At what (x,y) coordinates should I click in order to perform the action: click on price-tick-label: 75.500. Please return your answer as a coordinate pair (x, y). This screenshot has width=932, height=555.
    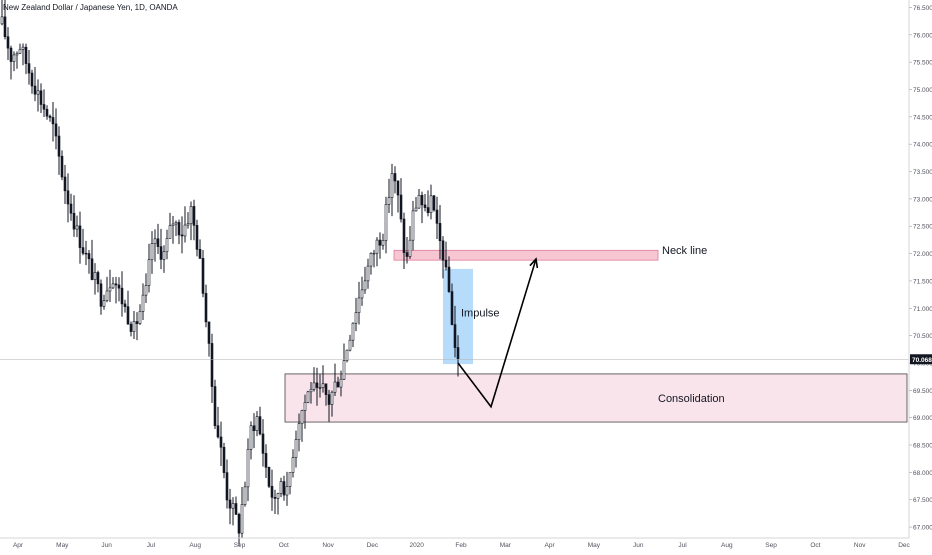
    Looking at the image, I should click on (922, 63).